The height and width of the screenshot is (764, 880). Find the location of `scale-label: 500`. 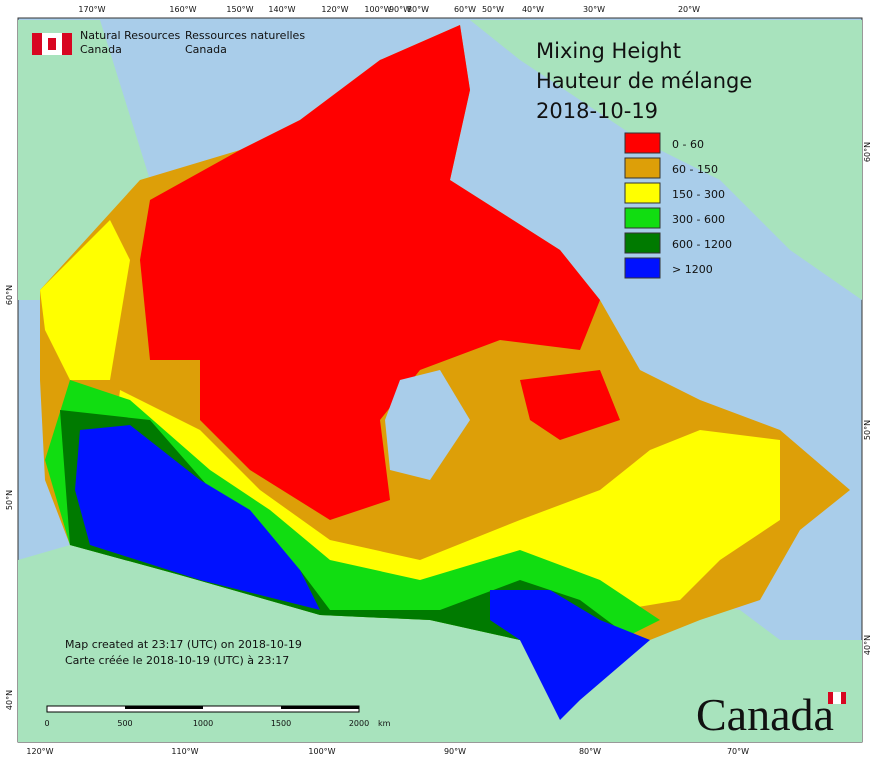

scale-label: 500 is located at coordinates (124, 723).